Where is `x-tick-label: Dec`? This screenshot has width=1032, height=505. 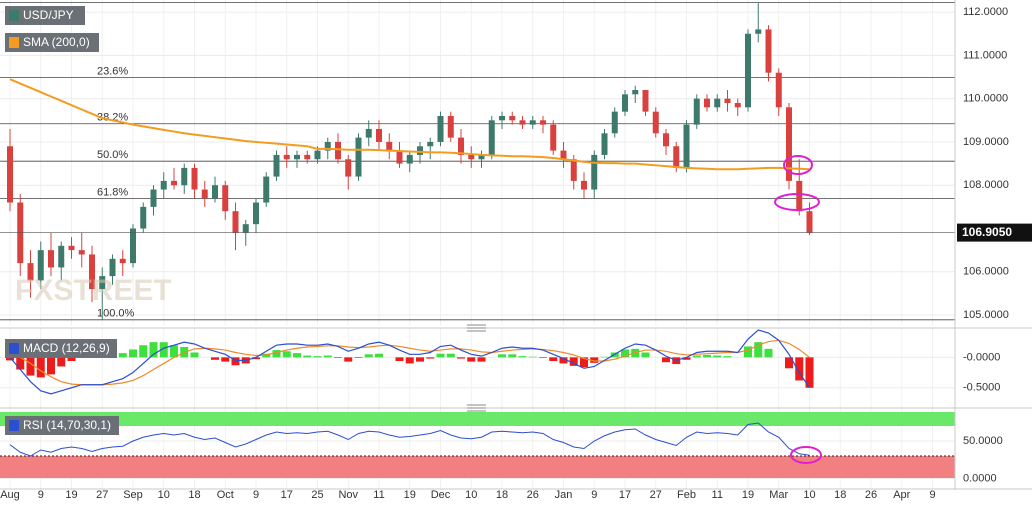
x-tick-label: Dec is located at coordinates (441, 495).